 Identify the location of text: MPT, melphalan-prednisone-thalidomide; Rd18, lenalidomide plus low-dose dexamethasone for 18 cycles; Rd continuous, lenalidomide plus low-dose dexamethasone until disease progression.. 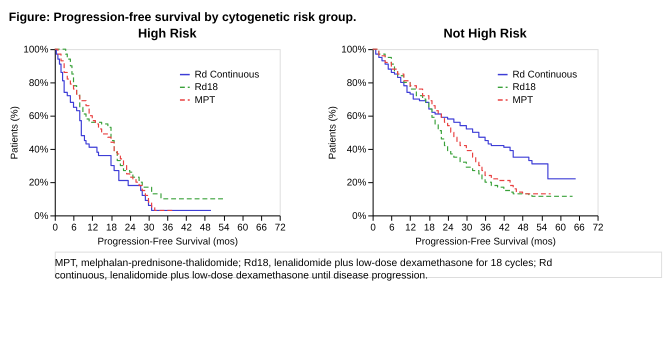
(303, 270).